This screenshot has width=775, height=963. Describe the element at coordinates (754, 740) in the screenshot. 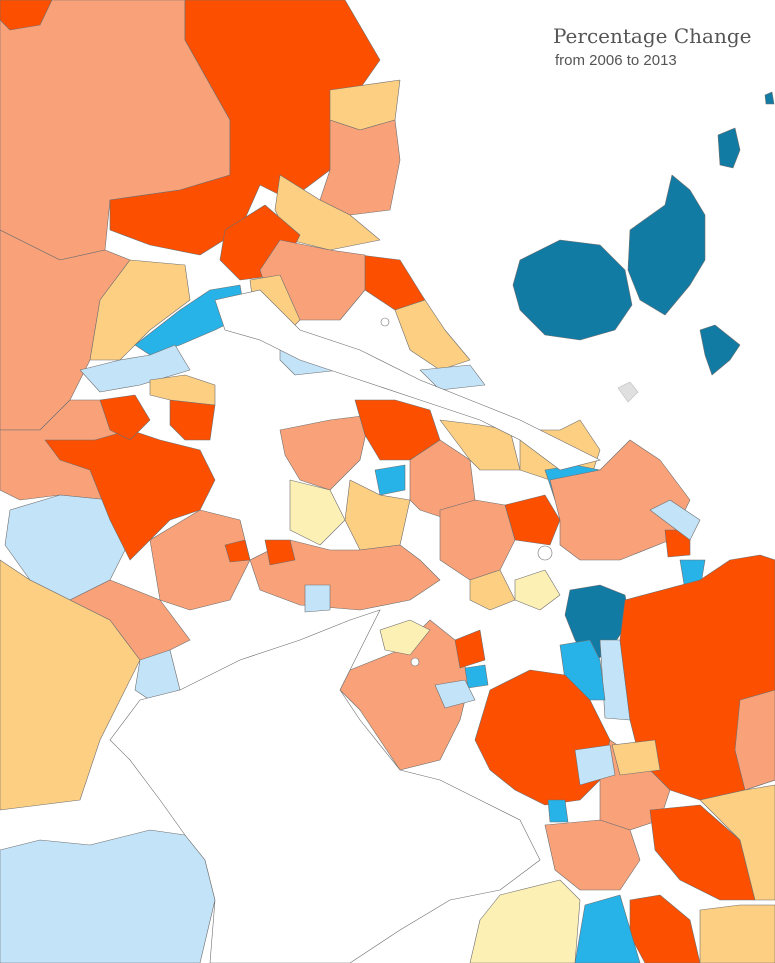

I see `region-east-coast-salmon` at that location.